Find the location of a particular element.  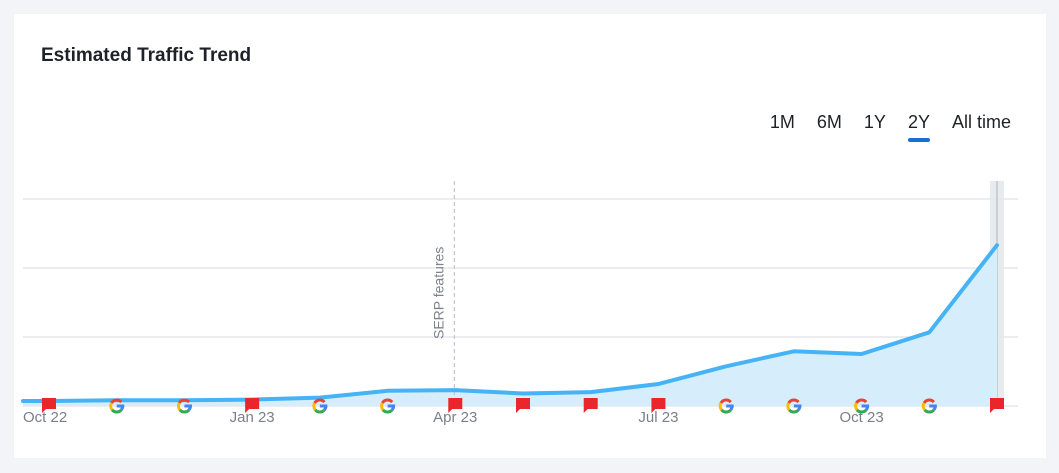

range-tab-2y: 2Y is located at coordinates (916, 126).